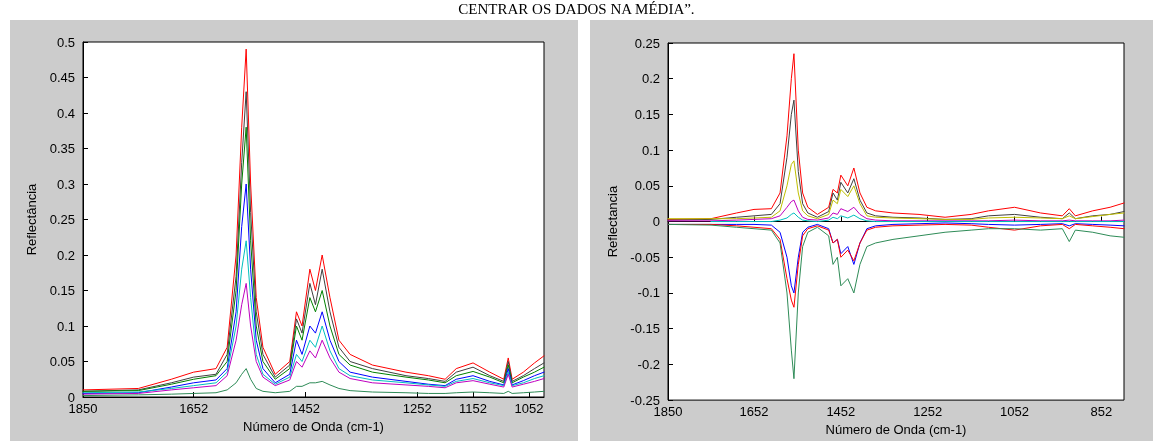  Describe the element at coordinates (65, 184) in the screenshot. I see `y-tick-label: 0.3` at that location.